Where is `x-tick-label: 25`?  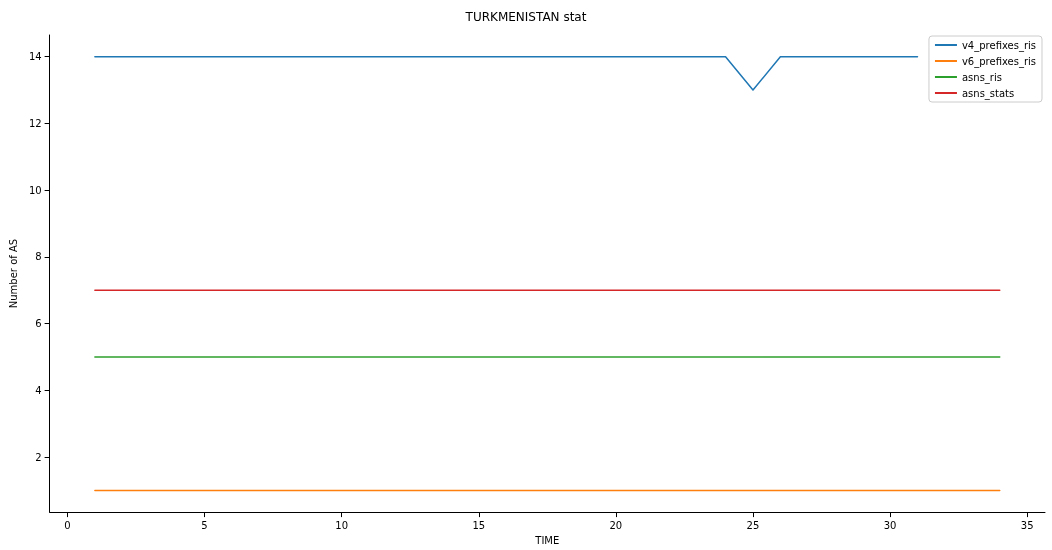
x-tick-label: 25 is located at coordinates (753, 525).